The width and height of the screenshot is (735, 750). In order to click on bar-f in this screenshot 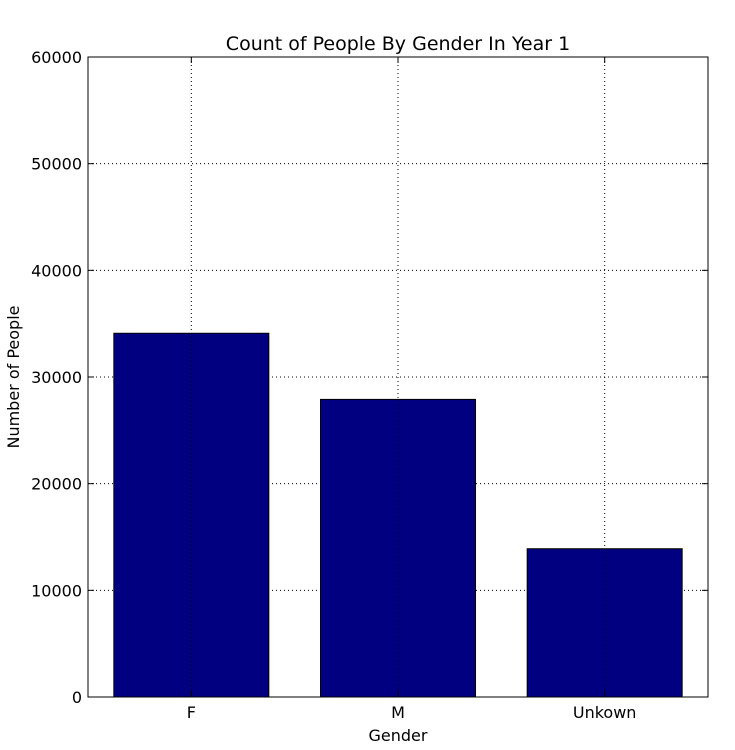, I will do `click(191, 515)`.